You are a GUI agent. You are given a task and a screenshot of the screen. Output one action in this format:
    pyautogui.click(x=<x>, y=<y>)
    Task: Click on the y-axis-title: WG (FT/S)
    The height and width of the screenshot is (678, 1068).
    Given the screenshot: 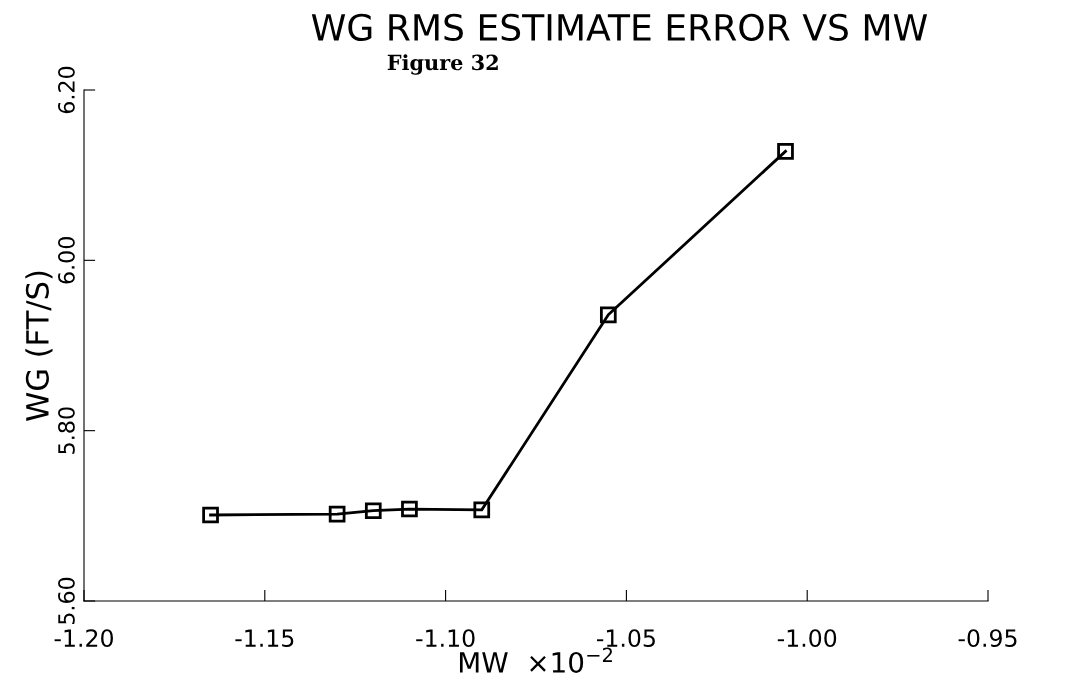 What is the action you would take?
    pyautogui.click(x=39, y=346)
    